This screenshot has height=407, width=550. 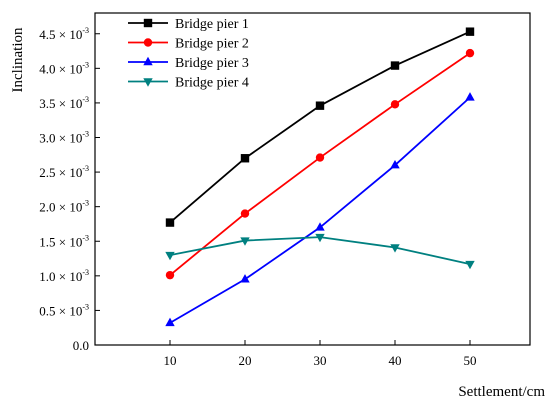 What do you see at coordinates (64, 138) in the screenshot?
I see `y-tick-label: 3.0 × 10⁻³` at bounding box center [64, 138].